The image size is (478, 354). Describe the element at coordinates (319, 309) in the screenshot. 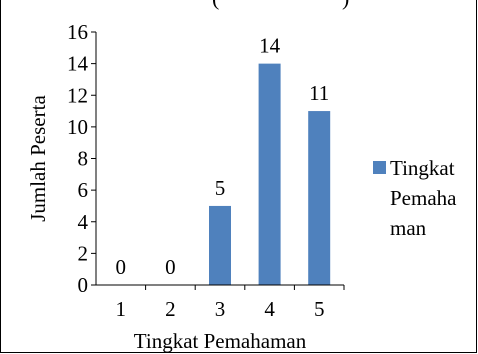

I see `x-tick-label: 5` at that location.